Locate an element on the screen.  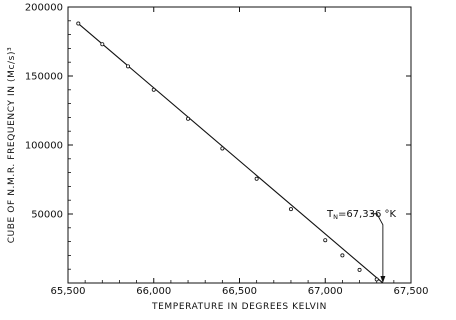
x-axis-title: TEMPERATURE IN DEGREES KELVIN is located at coordinates (239, 307).